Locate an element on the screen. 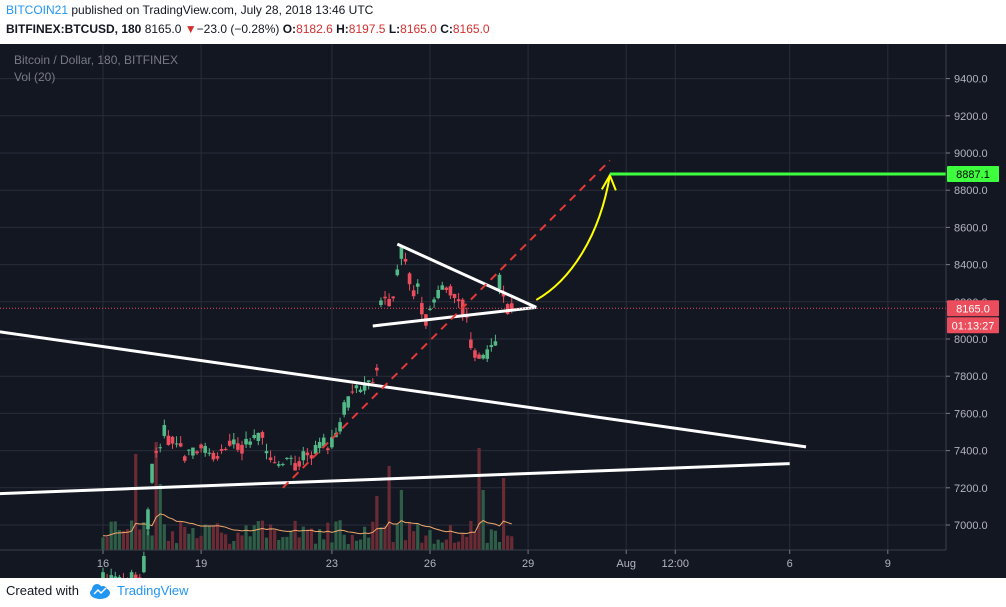 This screenshot has height=607, width=1006. triangle-upper-line is located at coordinates (466, 275).